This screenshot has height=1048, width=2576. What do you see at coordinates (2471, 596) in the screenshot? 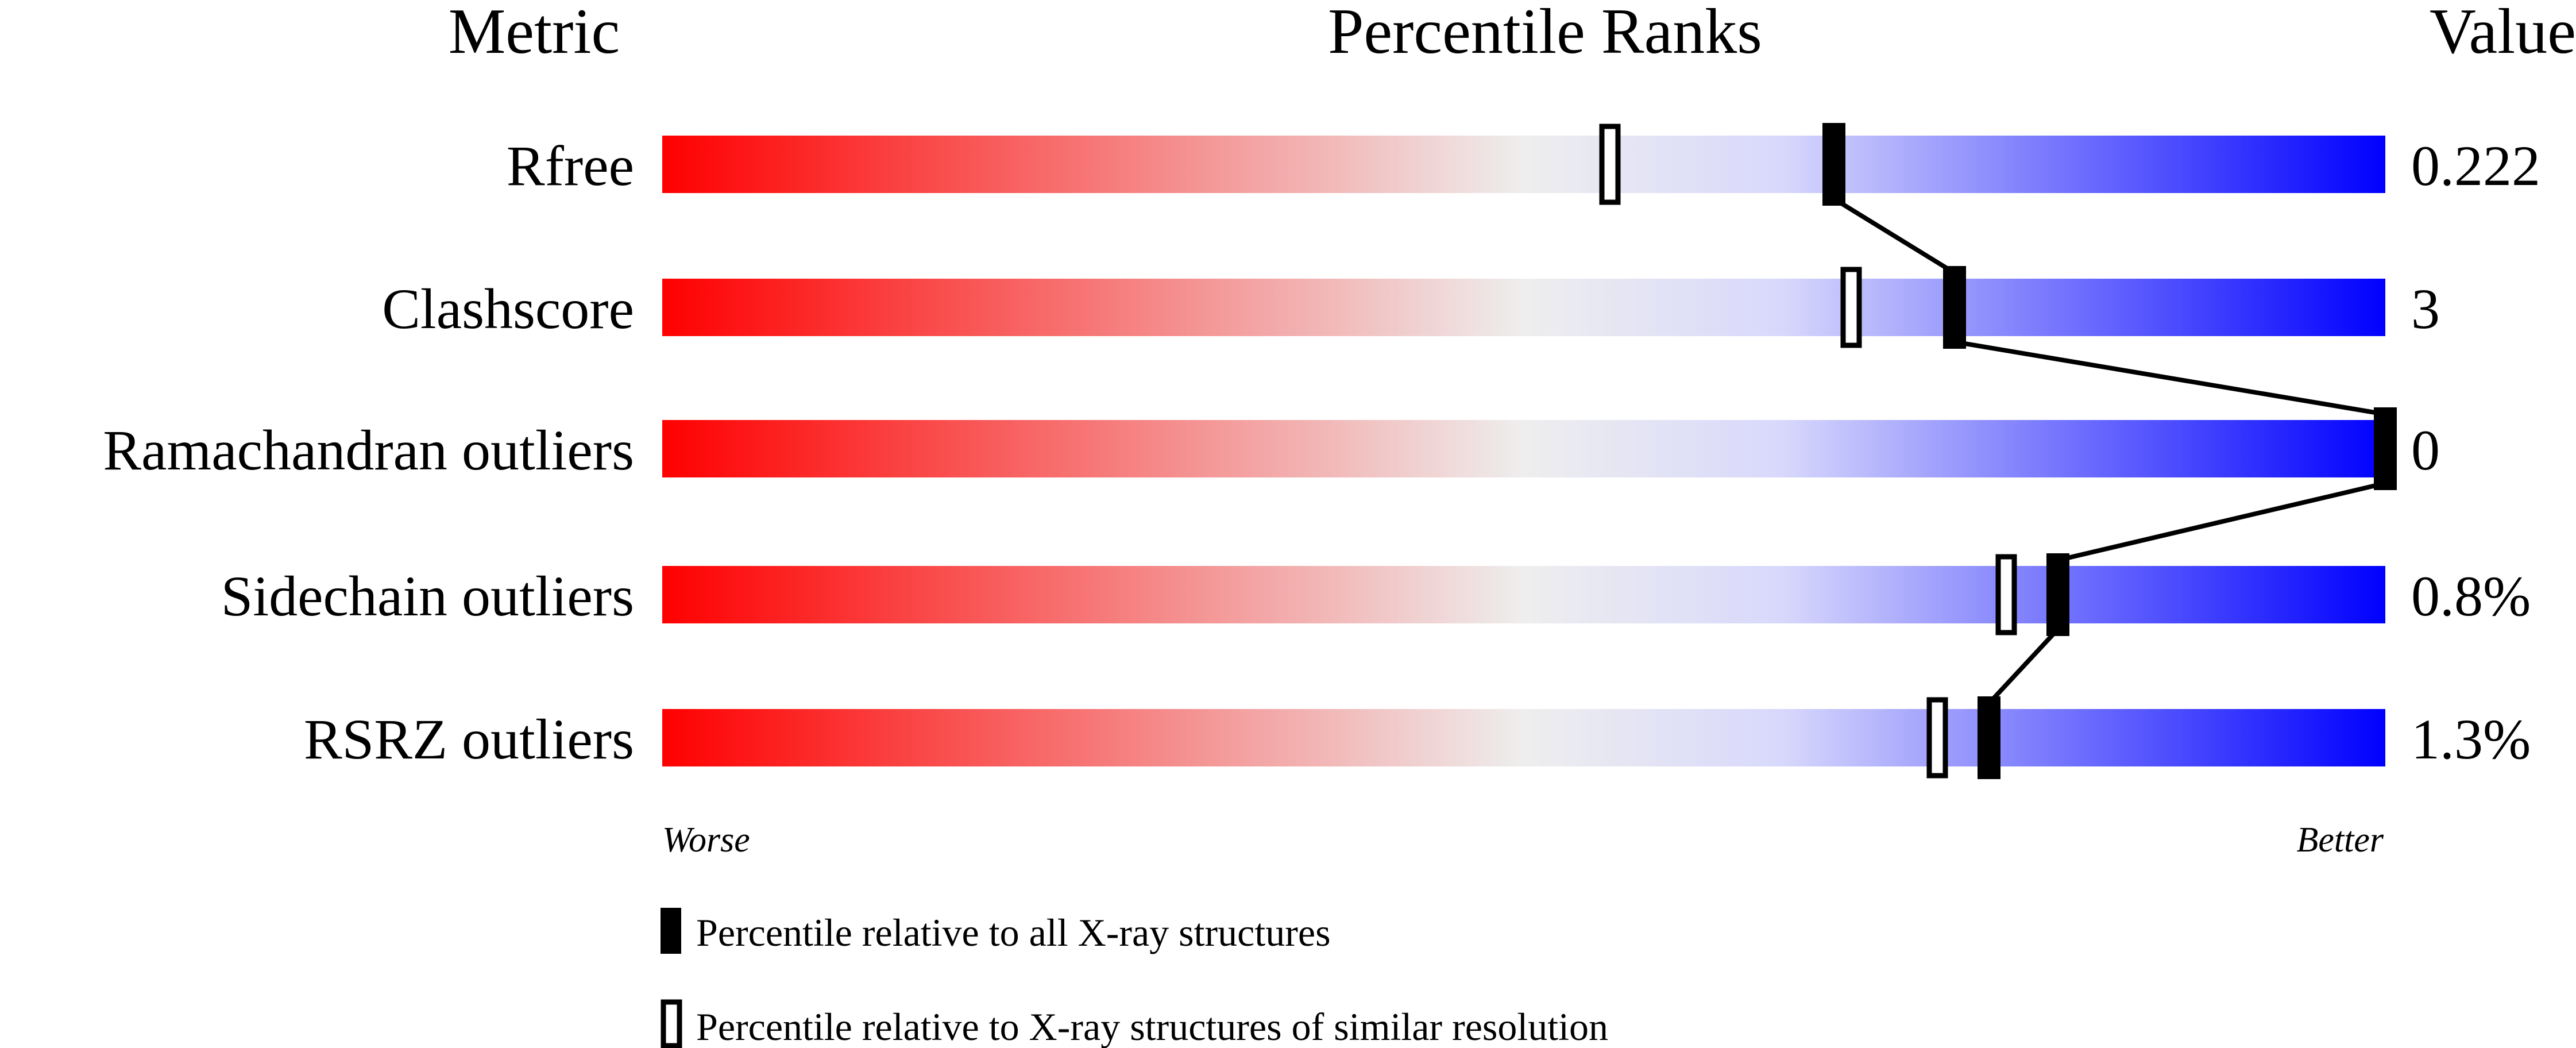
I see `metric-value: 0.8%` at bounding box center [2471, 596].